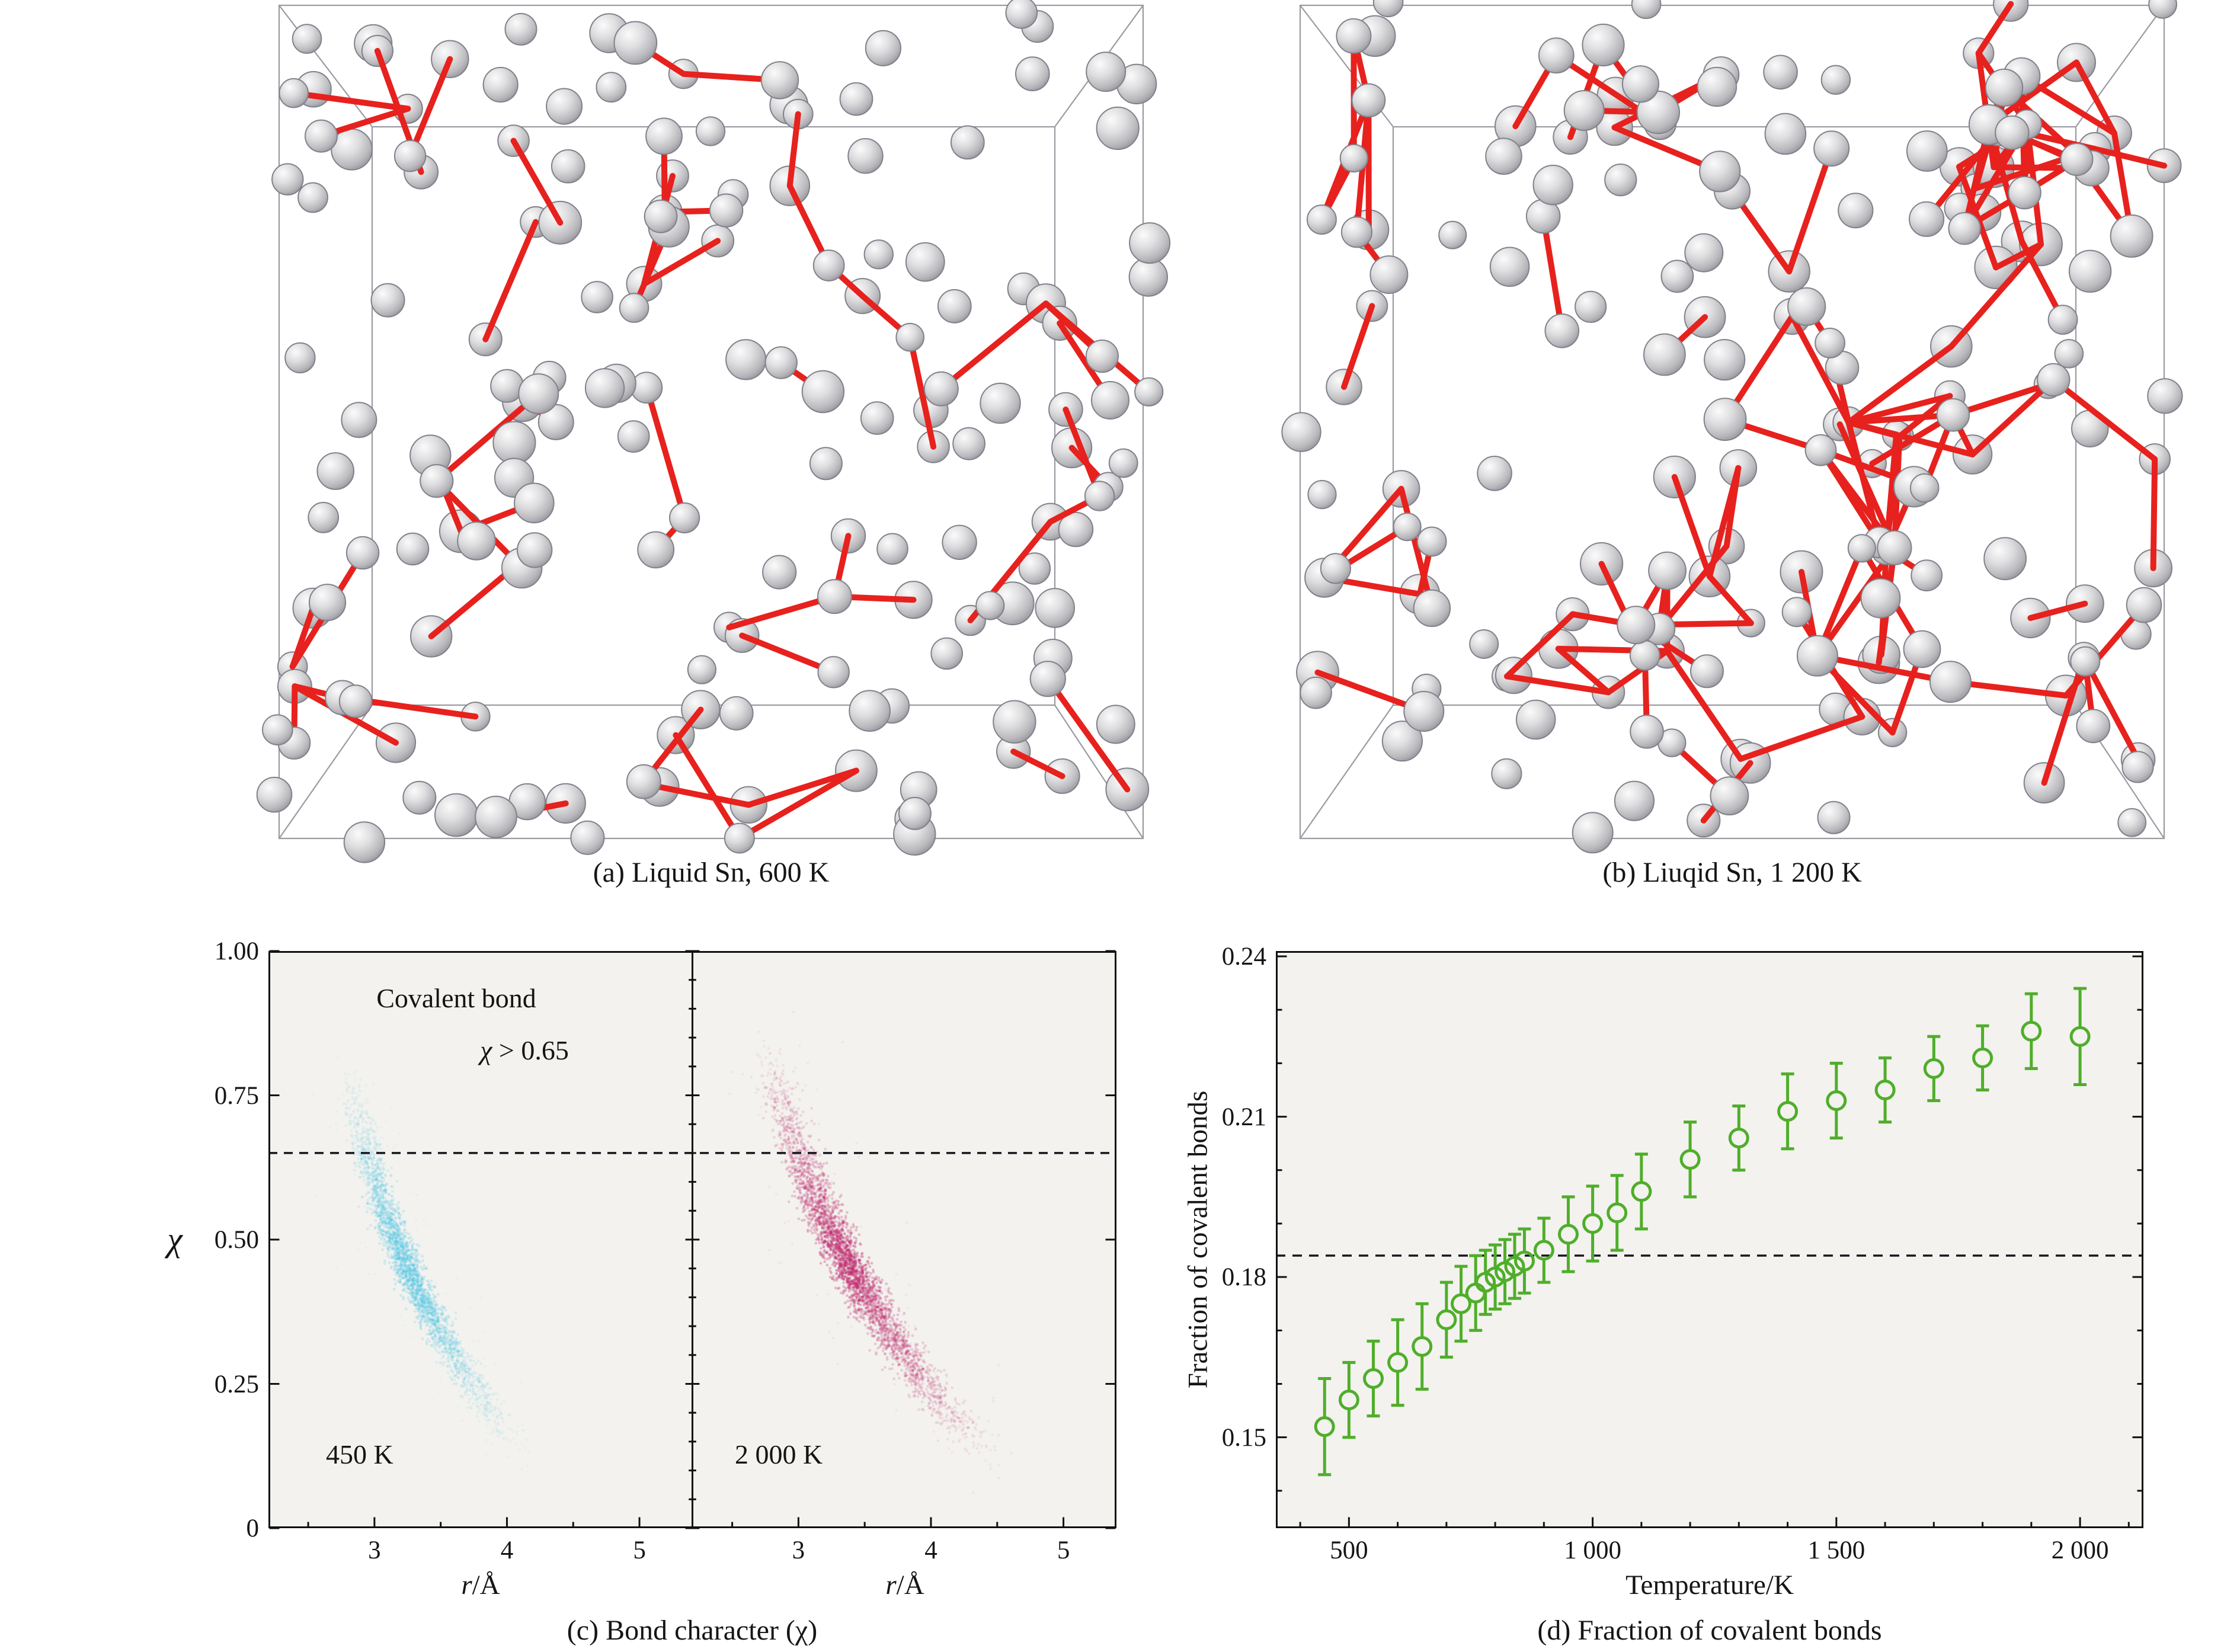 The width and height of the screenshot is (2240, 1652). I want to click on x-axis-label-temperature: Temperature/K, so click(1709, 1585).